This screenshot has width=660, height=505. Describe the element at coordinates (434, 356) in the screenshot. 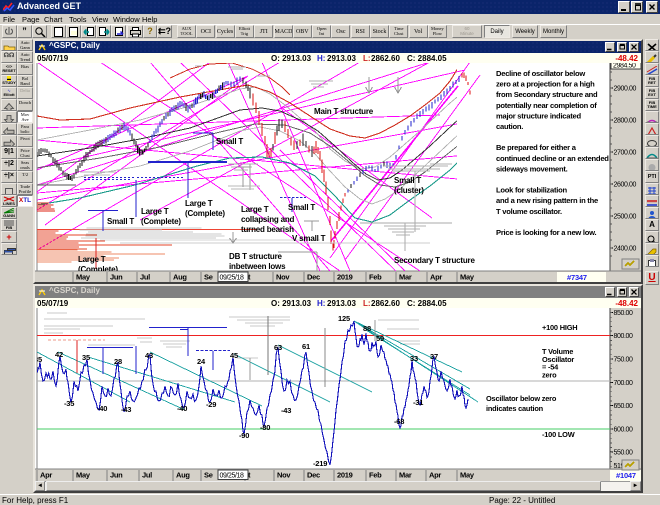

I see `svg-text: 37` at that location.